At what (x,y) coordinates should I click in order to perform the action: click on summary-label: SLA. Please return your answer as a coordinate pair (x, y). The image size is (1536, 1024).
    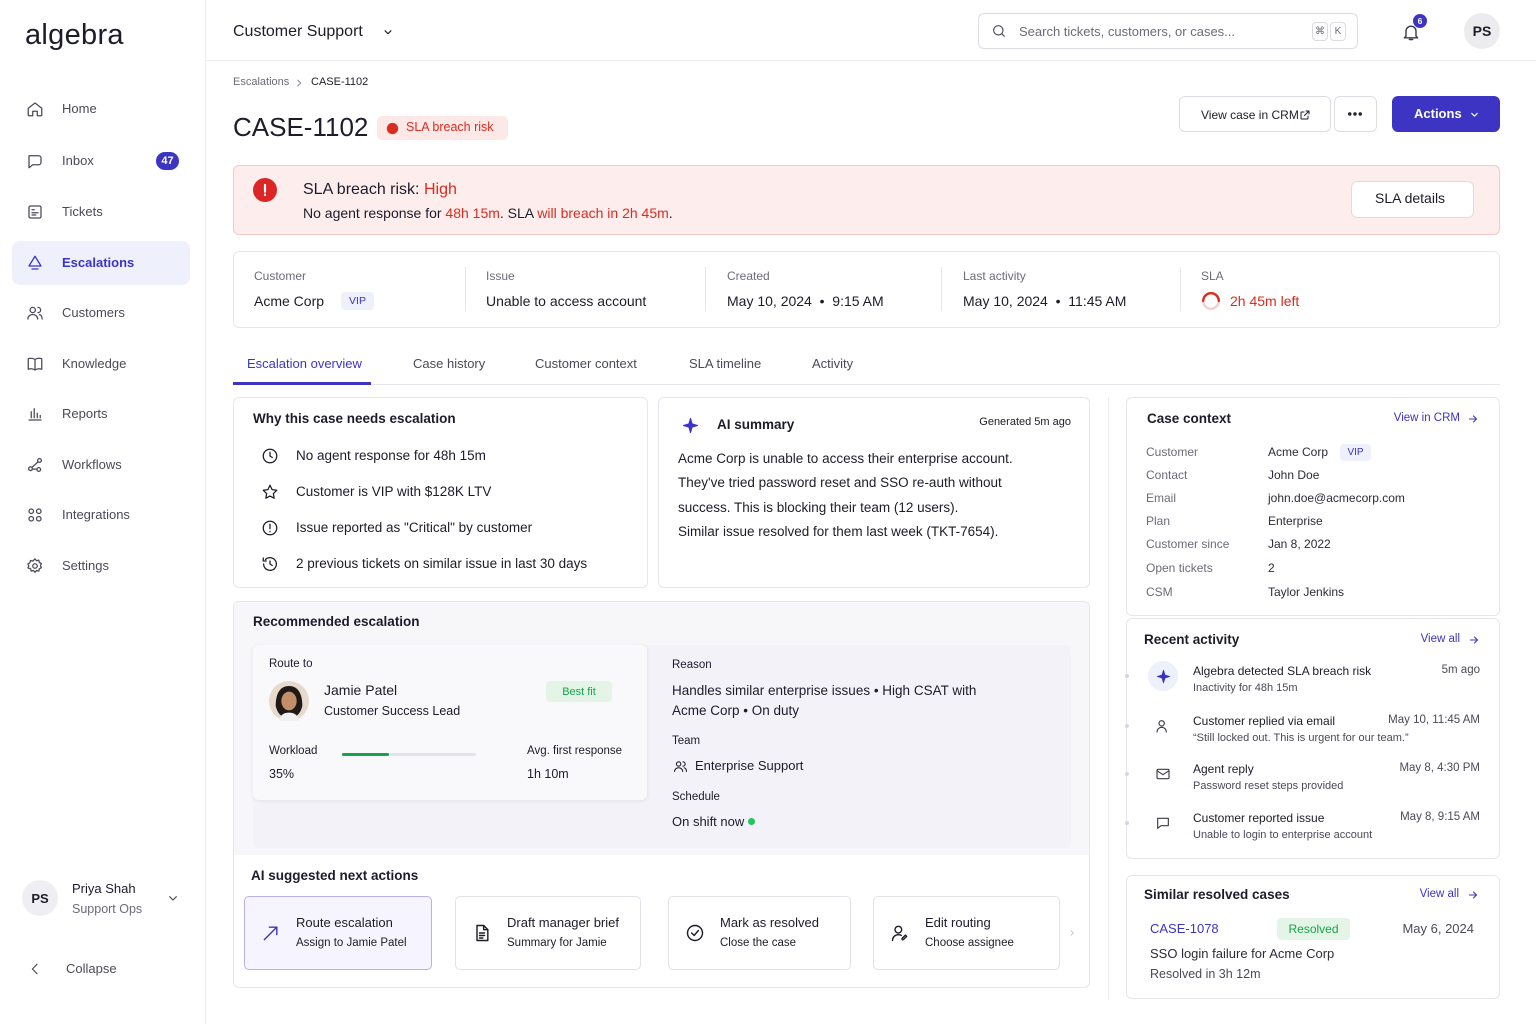
    Looking at the image, I should click on (1212, 275).